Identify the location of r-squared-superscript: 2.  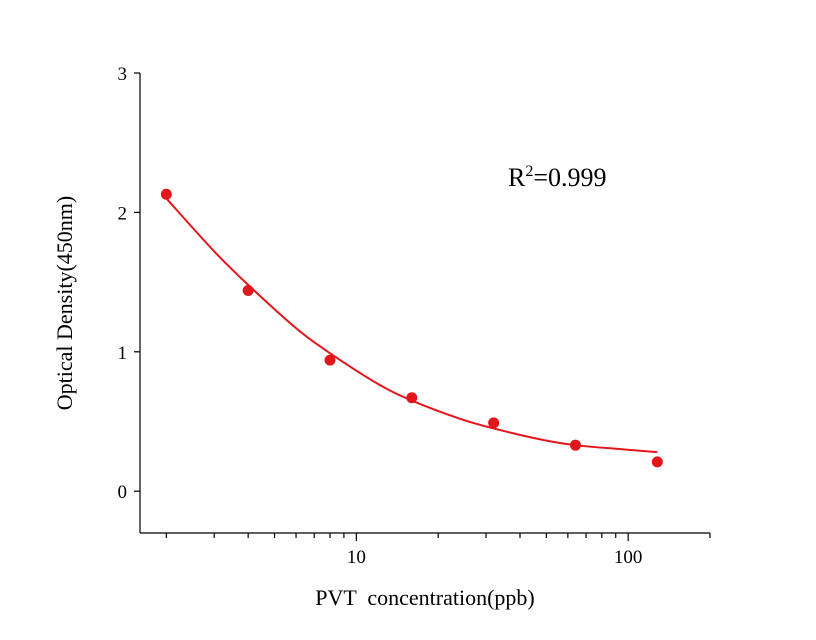
(529, 171).